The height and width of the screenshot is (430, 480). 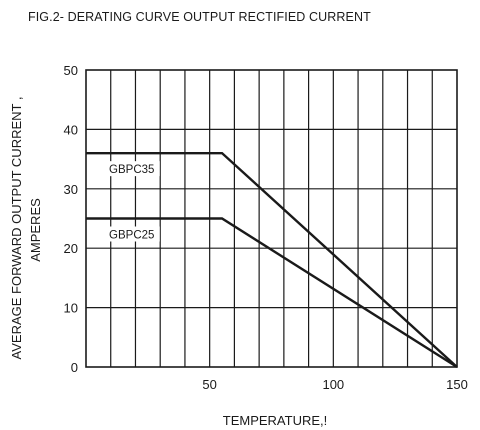 I want to click on y-tick-label: 20, so click(x=71, y=248).